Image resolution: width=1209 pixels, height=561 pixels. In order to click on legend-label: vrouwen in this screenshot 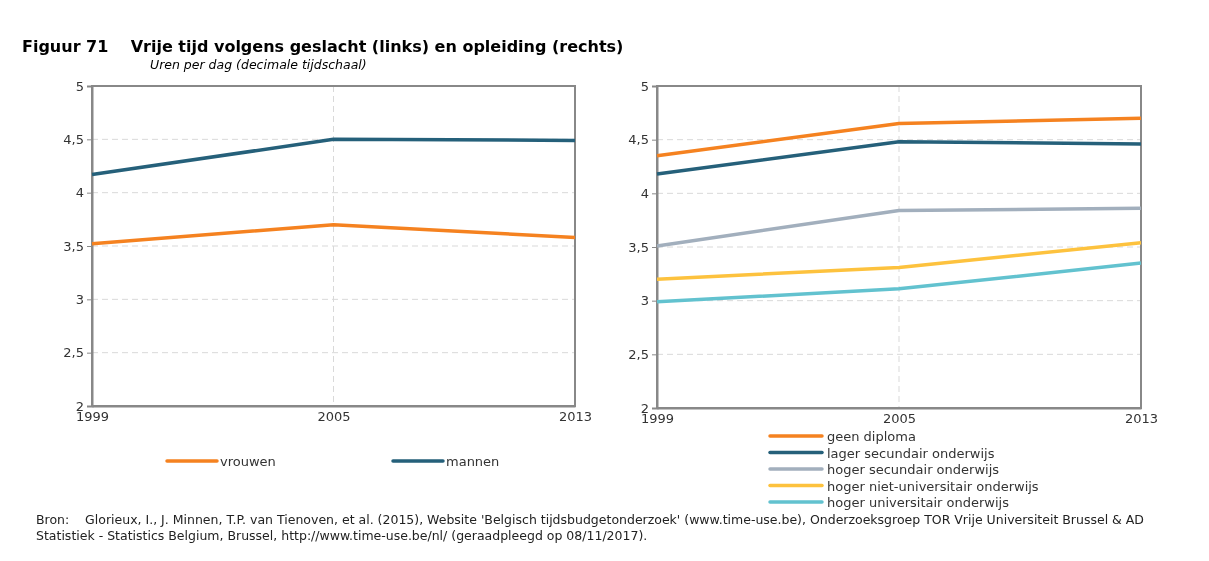, I will do `click(248, 461)`.